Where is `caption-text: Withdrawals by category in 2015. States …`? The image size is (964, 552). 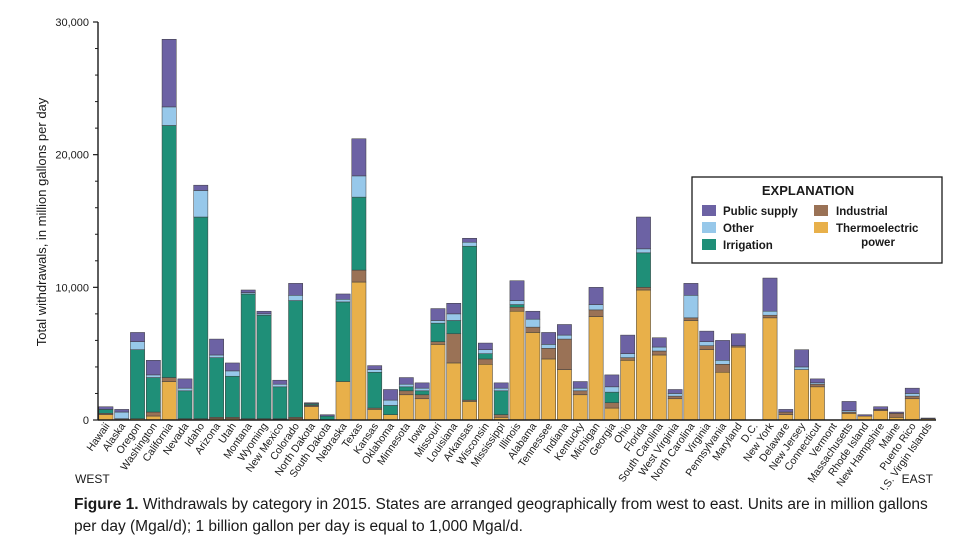 caption-text: Withdrawals by category in 2015. States … is located at coordinates (501, 515).